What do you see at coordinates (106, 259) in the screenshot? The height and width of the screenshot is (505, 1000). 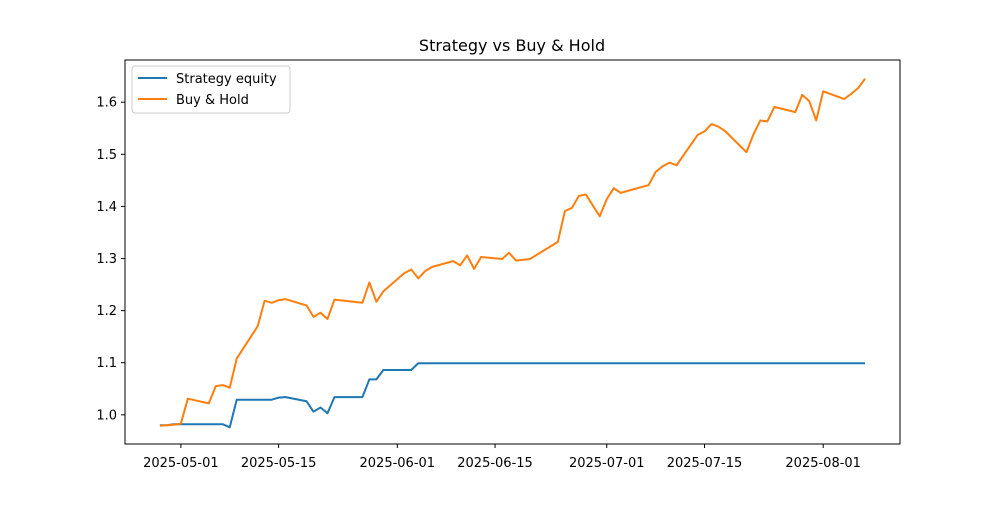 I see `y-tick-label: 1.3` at bounding box center [106, 259].